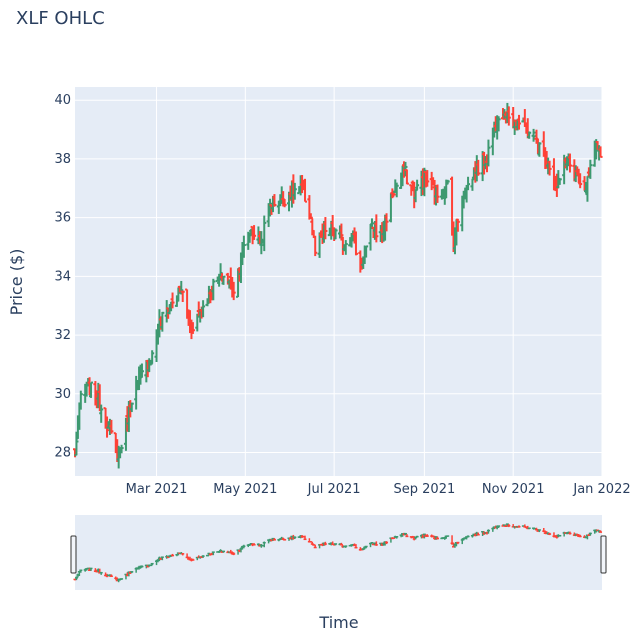 The image size is (639, 637). I want to click on x-tick-label: Jan 2022, so click(601, 489).